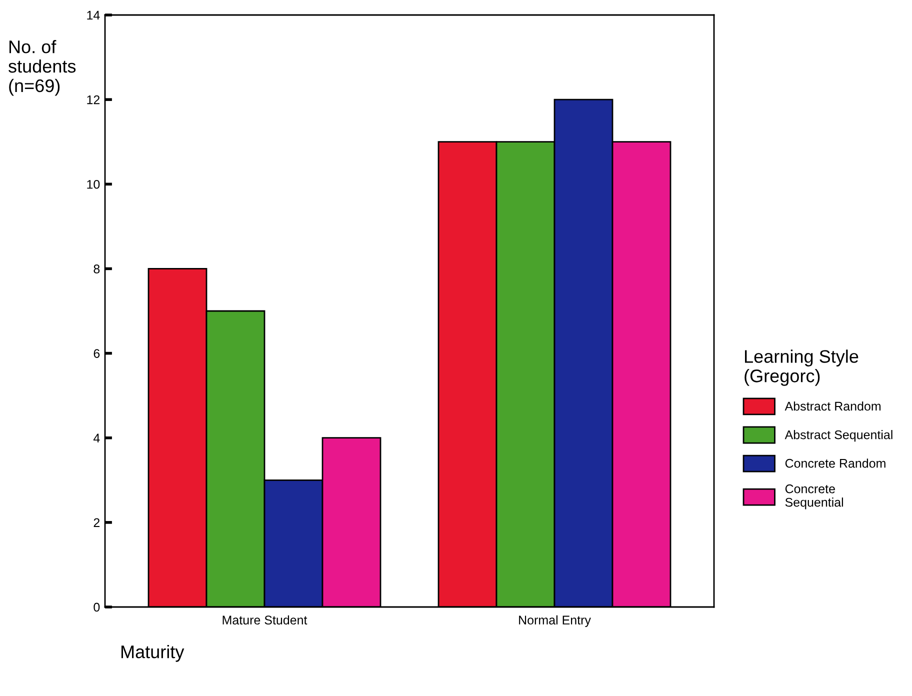 This screenshot has width=912, height=696. Describe the element at coordinates (42, 68) in the screenshot. I see `y-axis-title: No. of students (n=69)` at that location.